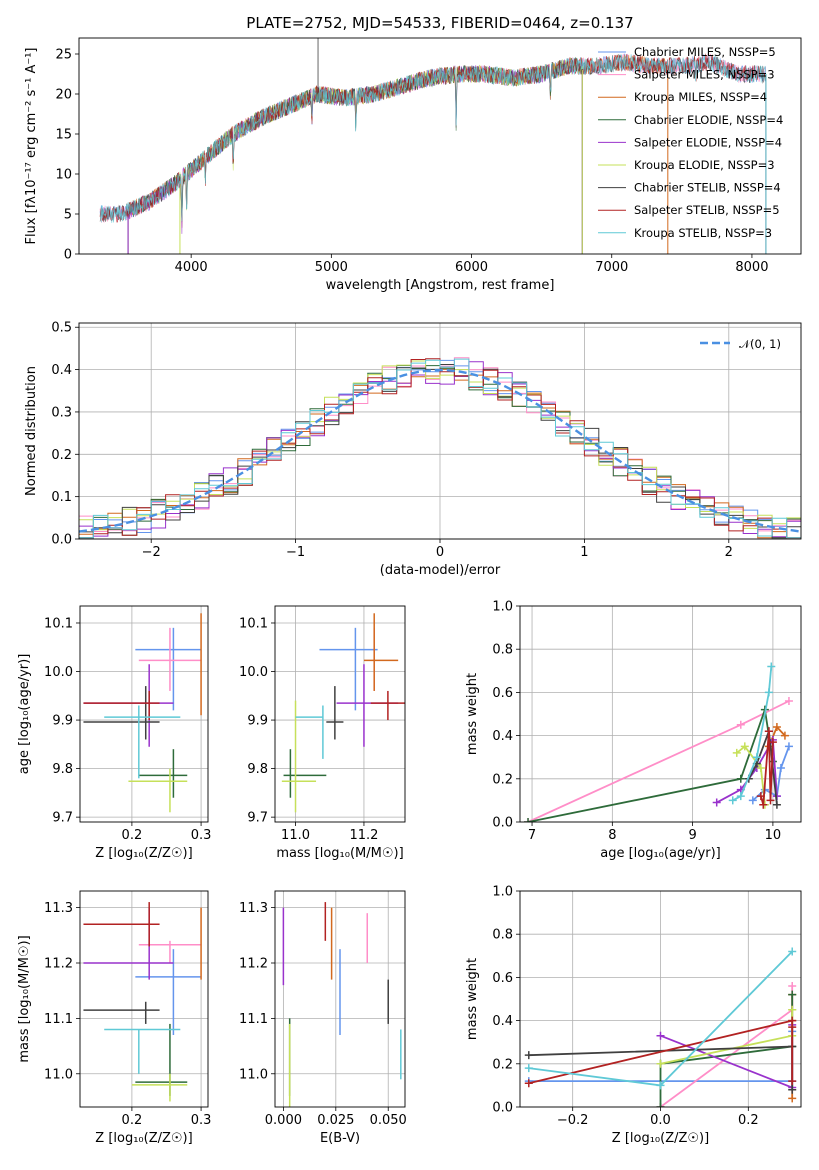  Describe the element at coordinates (708, 120) in the screenshot. I see `legend-label: Chabrier ELODIE, NSSP=4` at that location.